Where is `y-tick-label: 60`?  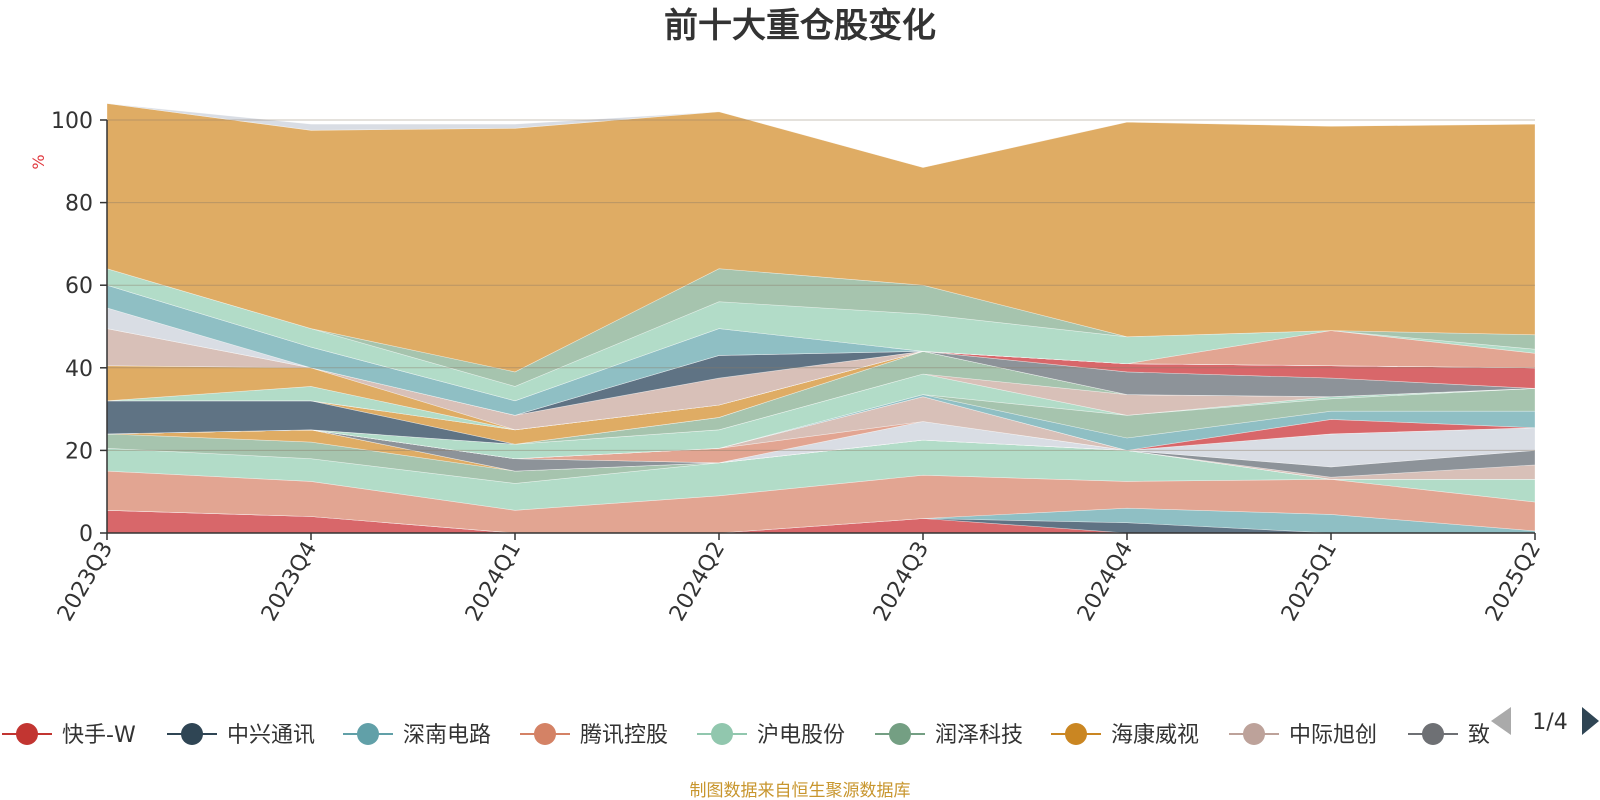 y-tick-label: 60 is located at coordinates (79, 286).